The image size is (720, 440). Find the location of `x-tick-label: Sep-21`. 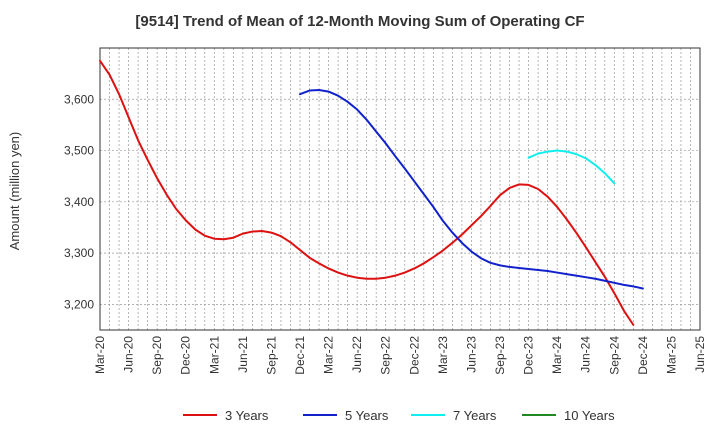

x-tick-label: Sep-21 is located at coordinates (271, 355).